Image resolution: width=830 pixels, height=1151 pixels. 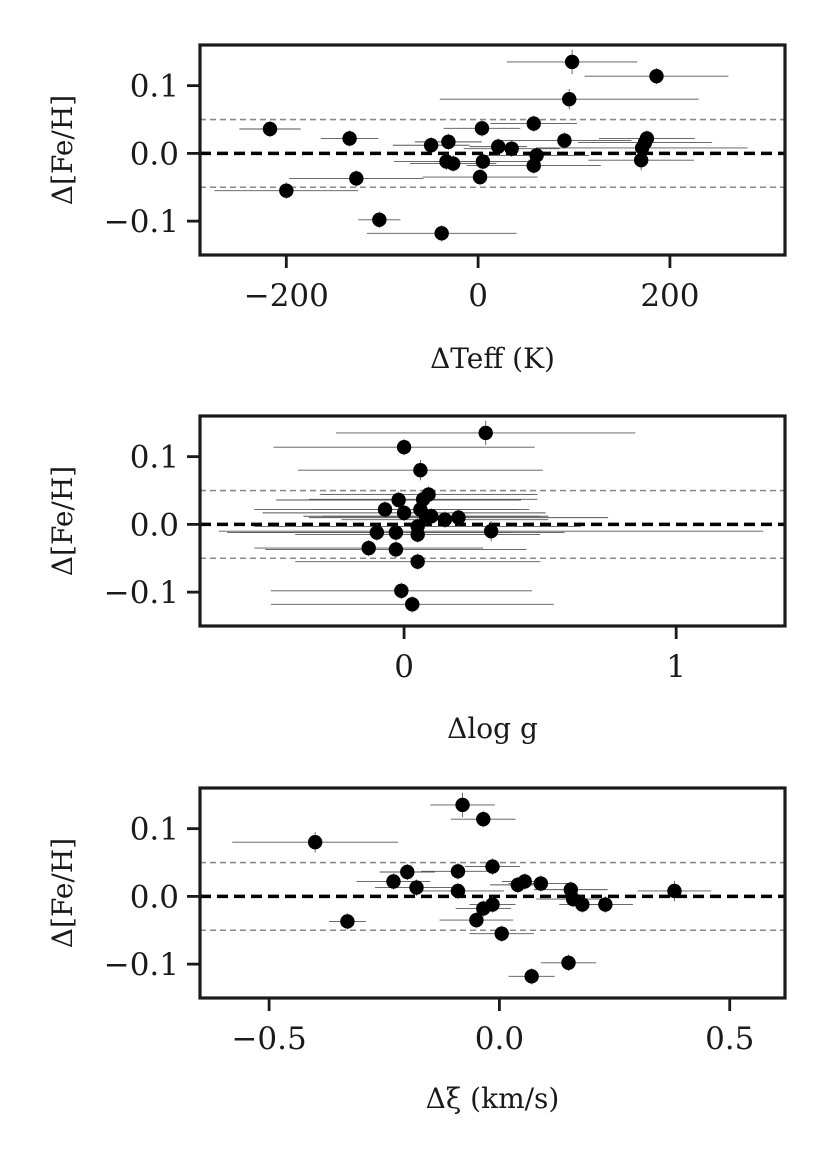 What do you see at coordinates (499, 1039) in the screenshot?
I see `x-tick-label: 0.0` at bounding box center [499, 1039].